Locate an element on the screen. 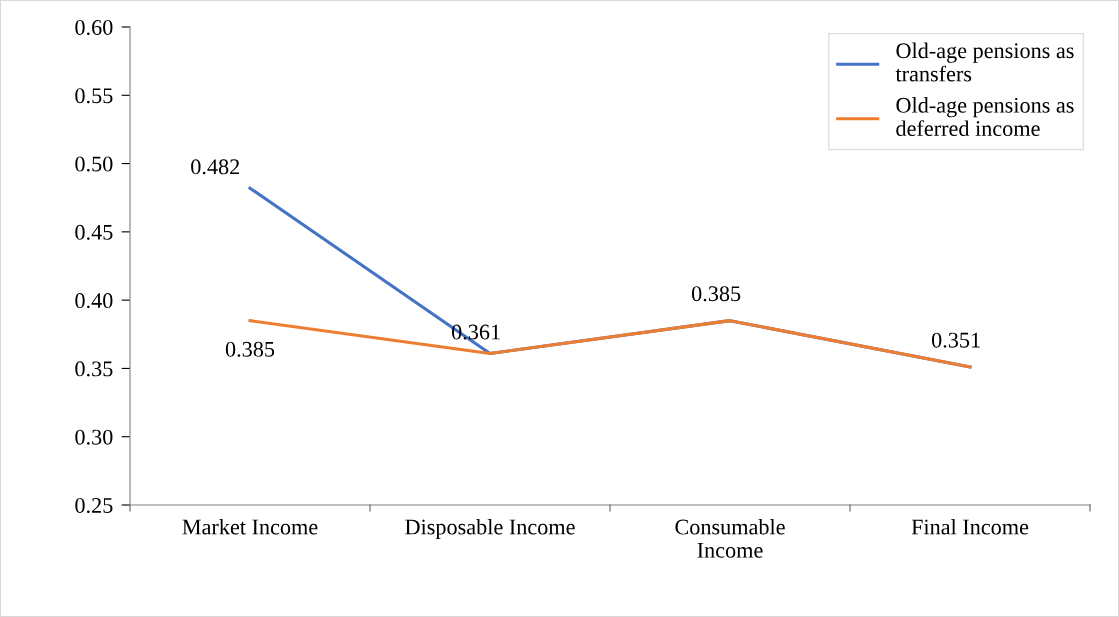  legend-label: Old-age pensions as transfers is located at coordinates (984, 62).